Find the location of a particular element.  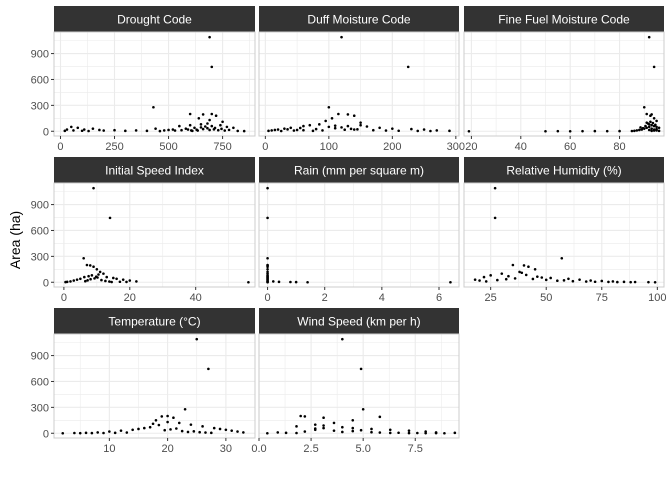

facet-strip-title: Fine Fuel Moisture Code is located at coordinates (564, 20).